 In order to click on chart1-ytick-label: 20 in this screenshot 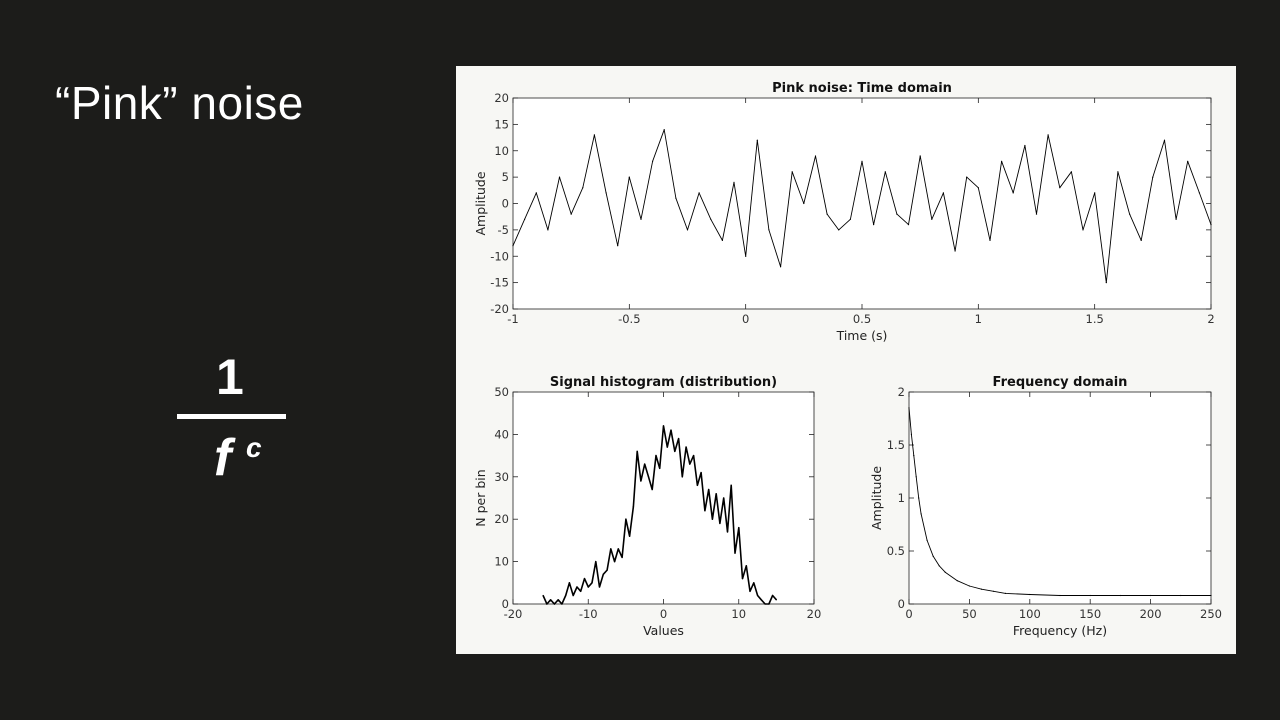, I will do `click(501, 98)`.